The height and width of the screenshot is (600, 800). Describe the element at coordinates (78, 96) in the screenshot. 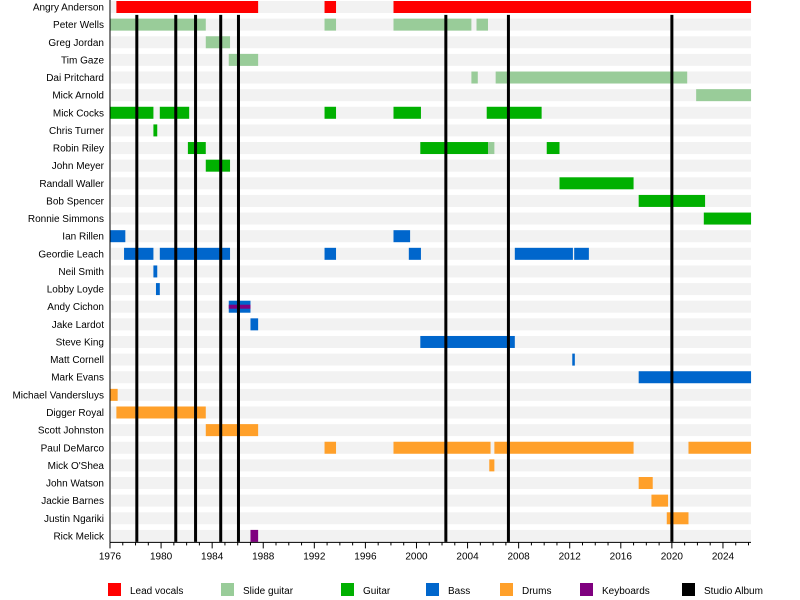

I see `member-label: Mick Arnold` at that location.